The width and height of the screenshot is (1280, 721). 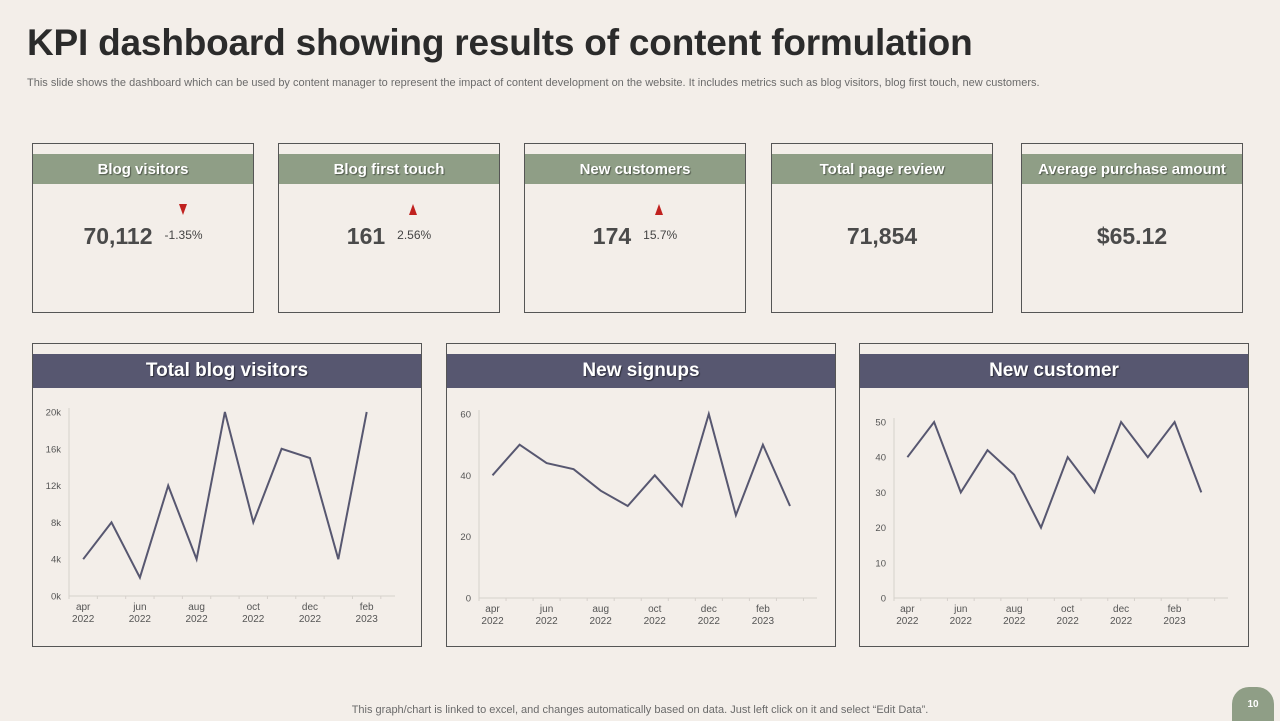 I want to click on y-tick-label: 0k, so click(x=56, y=597).